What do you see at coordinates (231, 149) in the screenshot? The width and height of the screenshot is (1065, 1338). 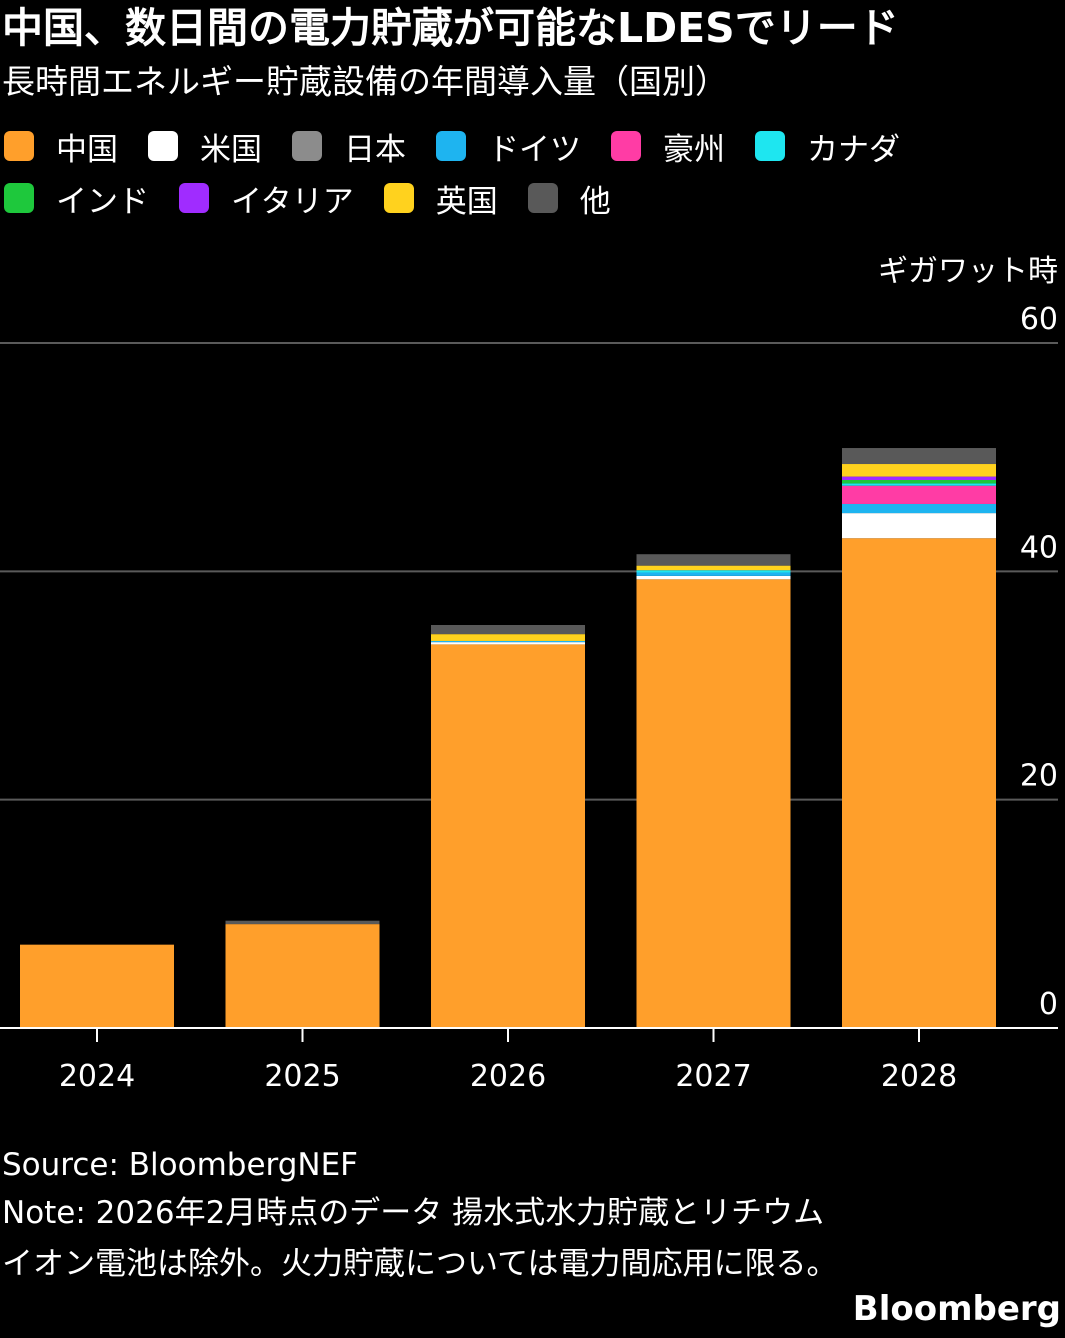 I see `legend-label: 米国` at bounding box center [231, 149].